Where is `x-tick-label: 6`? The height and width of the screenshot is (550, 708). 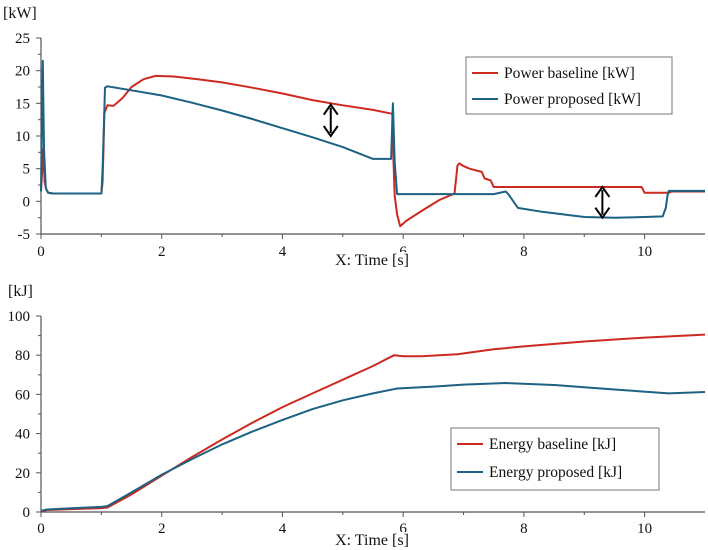 x-tick-label: 6 is located at coordinates (403, 529).